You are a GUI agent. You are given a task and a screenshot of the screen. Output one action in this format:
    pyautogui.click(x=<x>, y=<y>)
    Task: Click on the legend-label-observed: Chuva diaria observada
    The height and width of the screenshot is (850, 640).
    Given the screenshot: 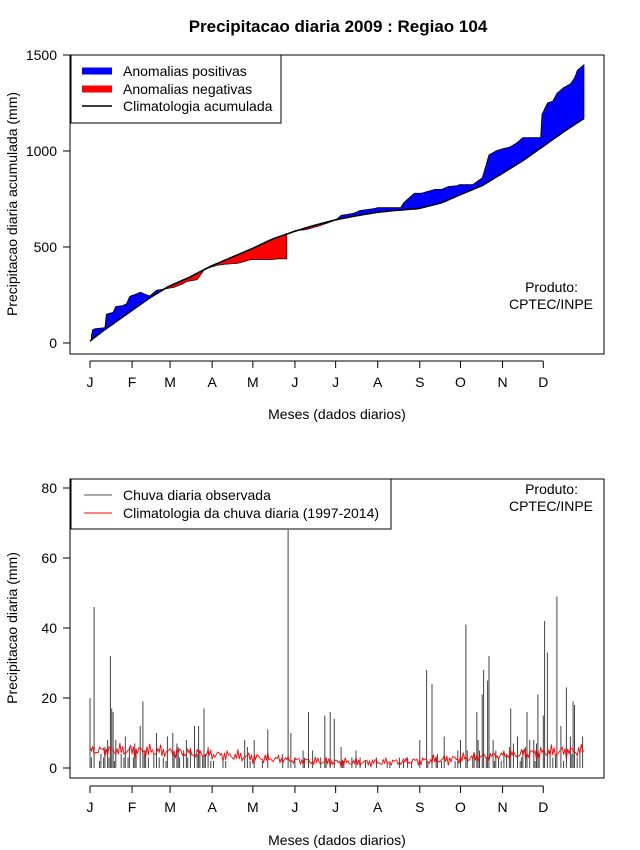 What is the action you would take?
    pyautogui.click(x=197, y=495)
    